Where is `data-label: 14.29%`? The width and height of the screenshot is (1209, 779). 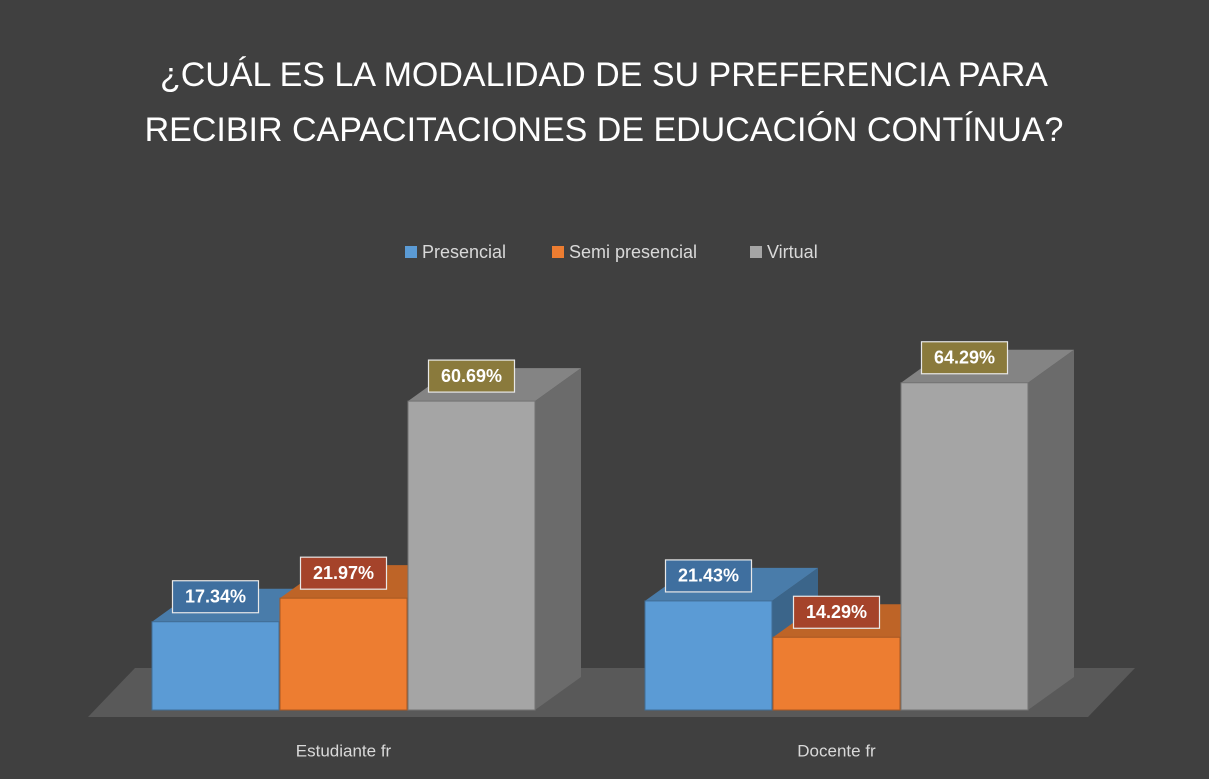
data-label: 14.29% is located at coordinates (836, 612).